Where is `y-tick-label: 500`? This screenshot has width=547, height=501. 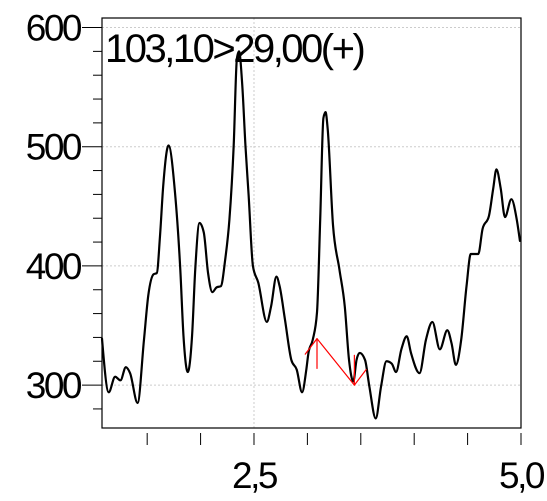
y-tick-label: 500 is located at coordinates (54, 147).